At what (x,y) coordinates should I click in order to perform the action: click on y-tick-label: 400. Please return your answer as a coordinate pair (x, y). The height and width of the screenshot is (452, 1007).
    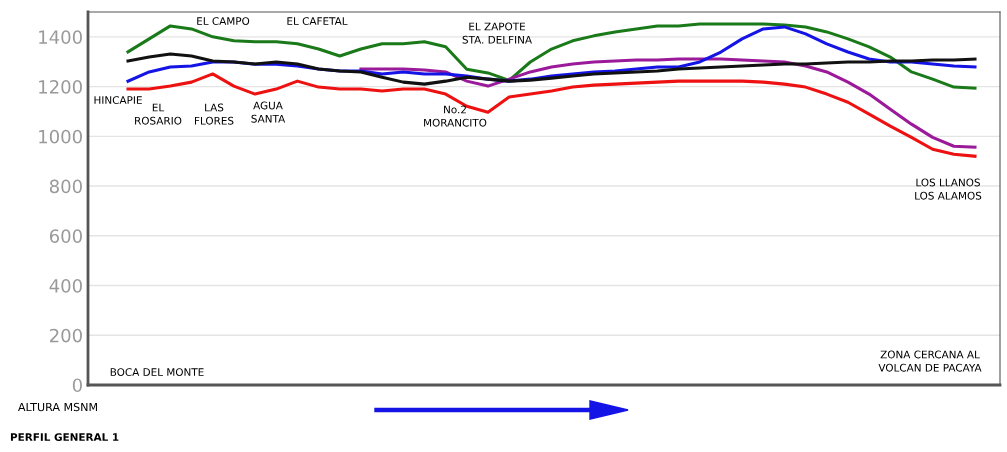
    Looking at the image, I should click on (65, 285).